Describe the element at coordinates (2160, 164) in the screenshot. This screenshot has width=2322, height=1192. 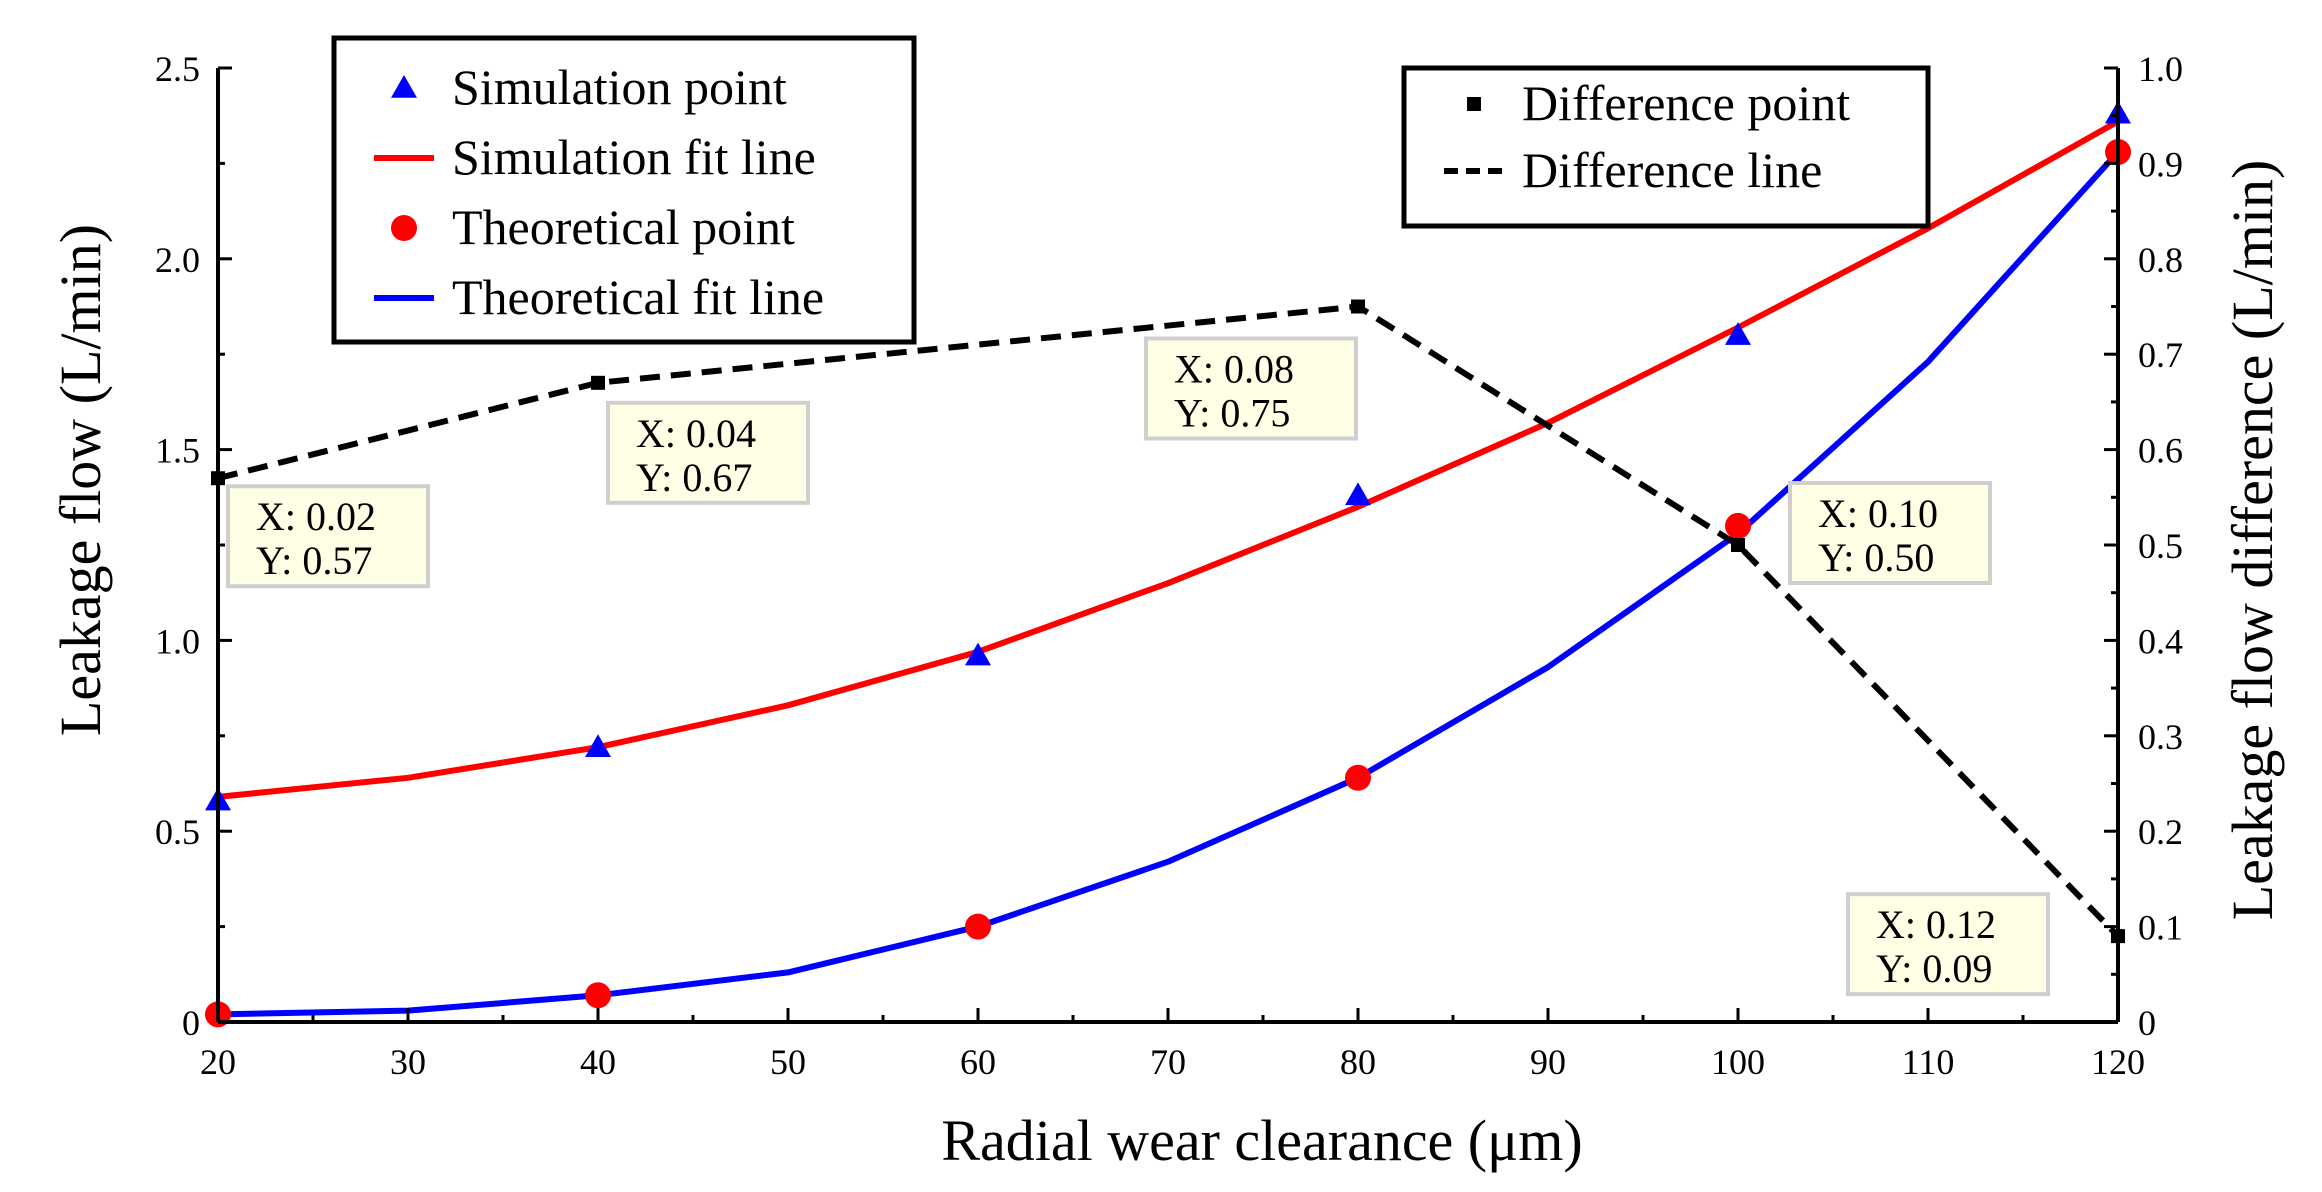
I see `y2-tick-label: 0.9` at that location.